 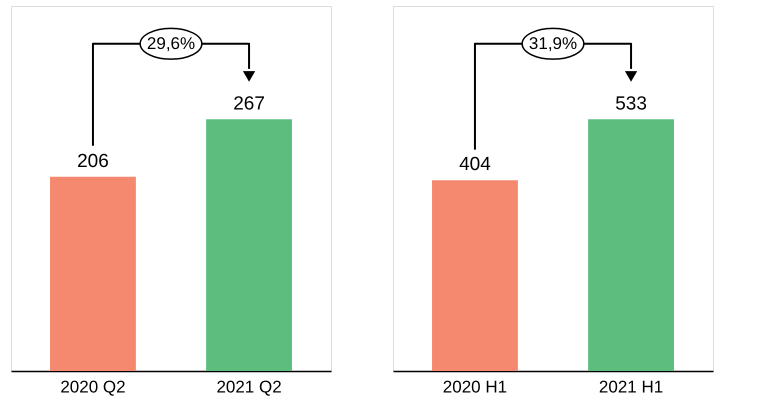 I want to click on data-label: 404, so click(x=475, y=165).